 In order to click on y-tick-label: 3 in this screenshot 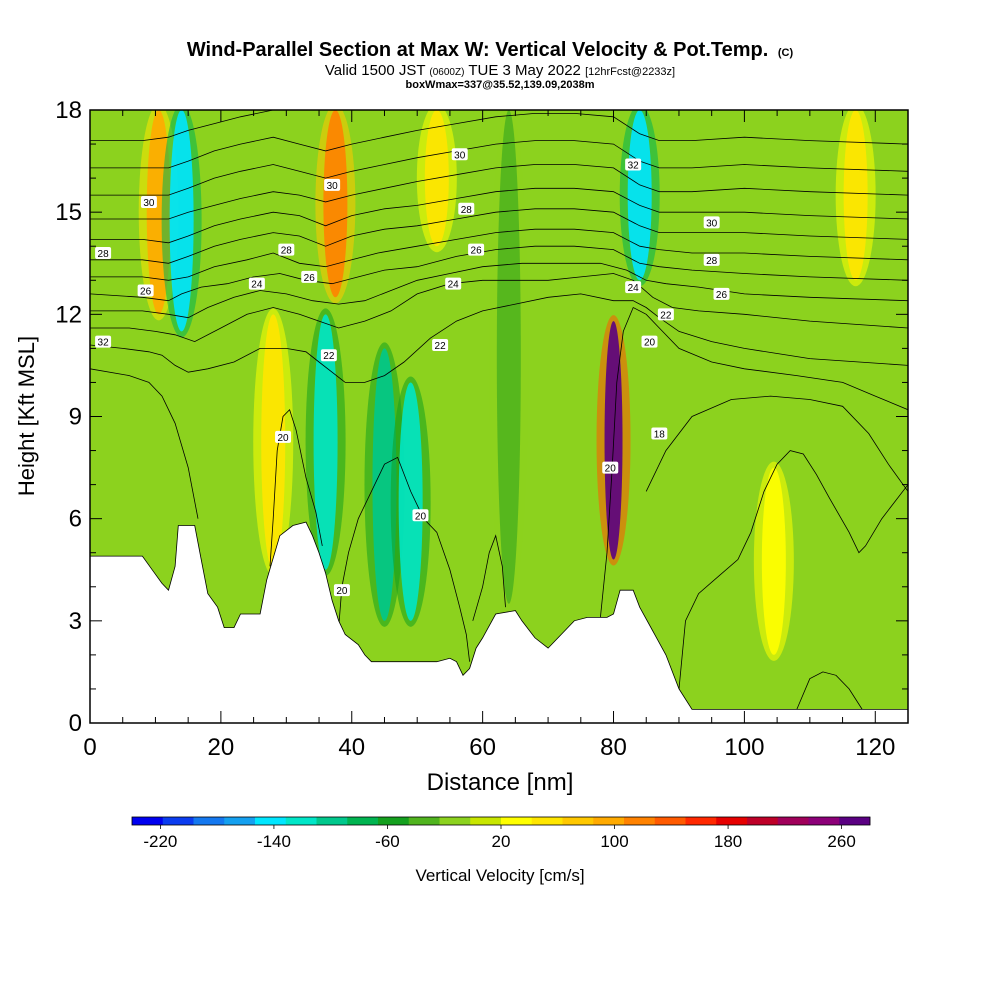, I will do `click(75, 621)`.